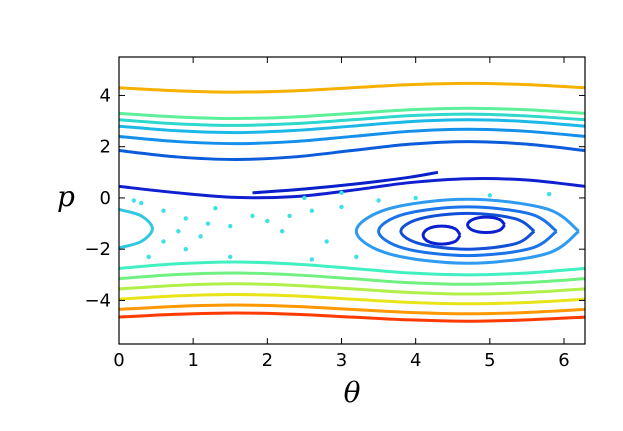  I want to click on x-tick-label: 6, so click(563, 360).